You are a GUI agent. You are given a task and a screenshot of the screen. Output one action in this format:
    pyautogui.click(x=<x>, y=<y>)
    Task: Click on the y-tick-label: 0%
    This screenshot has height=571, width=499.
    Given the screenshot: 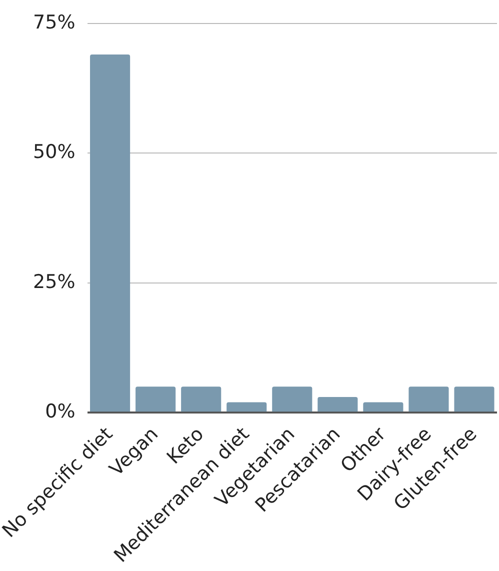 What is the action you would take?
    pyautogui.click(x=60, y=411)
    